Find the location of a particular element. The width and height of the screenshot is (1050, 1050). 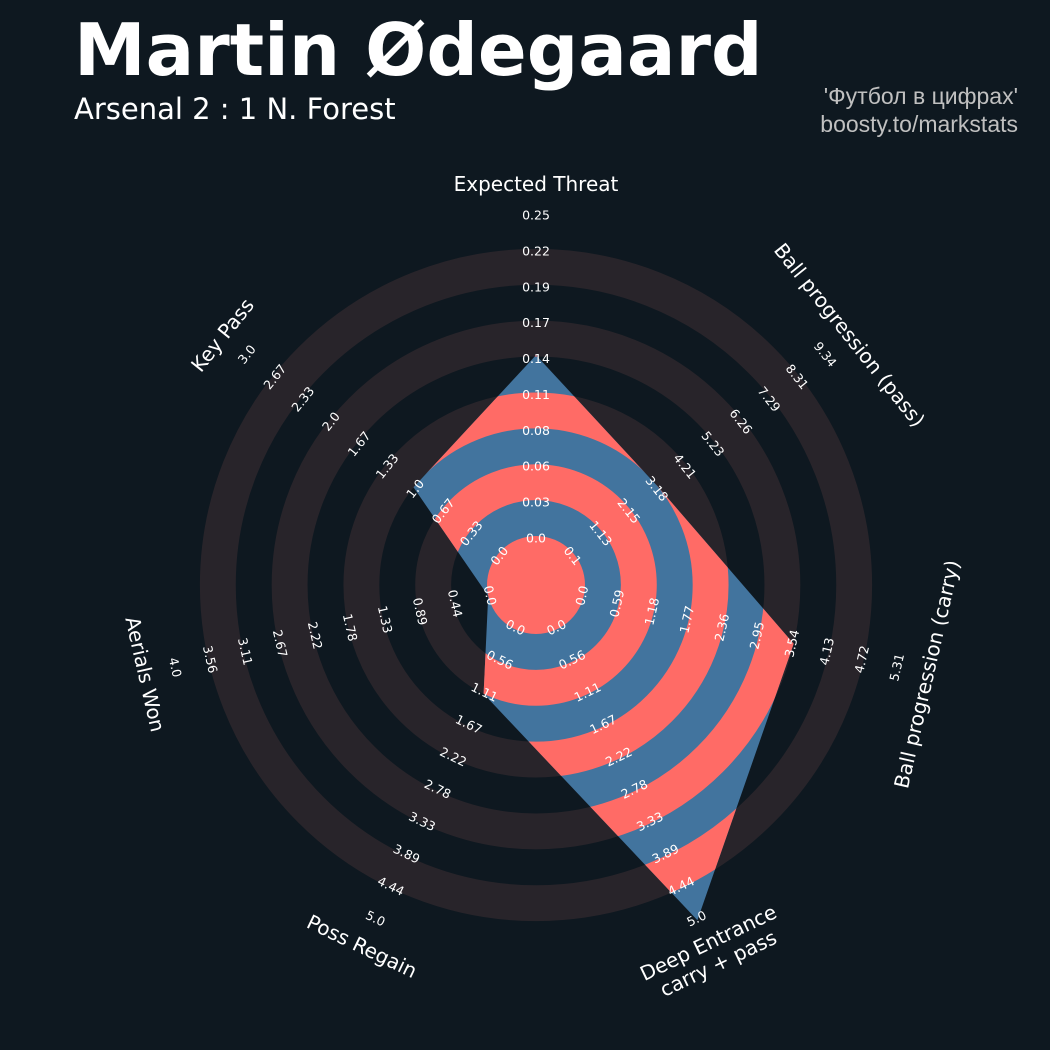

tick-label: 0.17 is located at coordinates (536, 322).